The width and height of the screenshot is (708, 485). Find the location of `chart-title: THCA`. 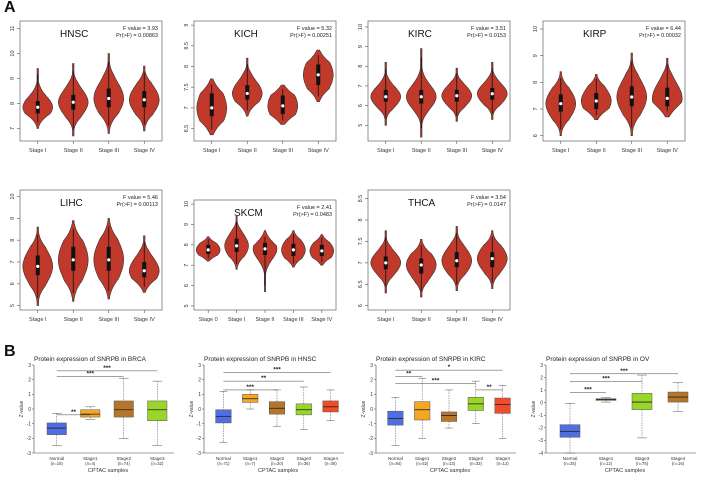

chart-title: THCA is located at coordinates (422, 203).